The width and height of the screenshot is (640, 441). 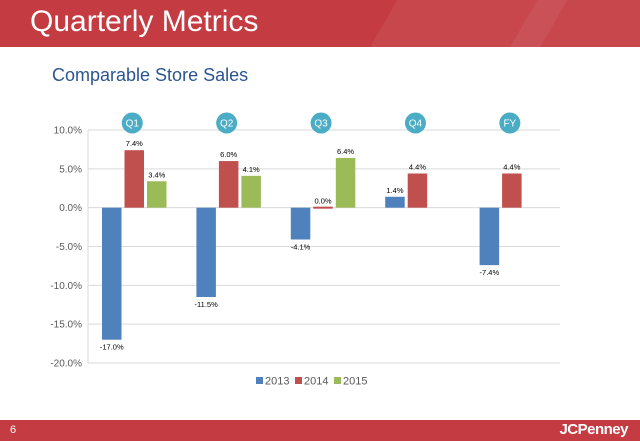 I want to click on category-marker-q1, so click(x=132, y=123).